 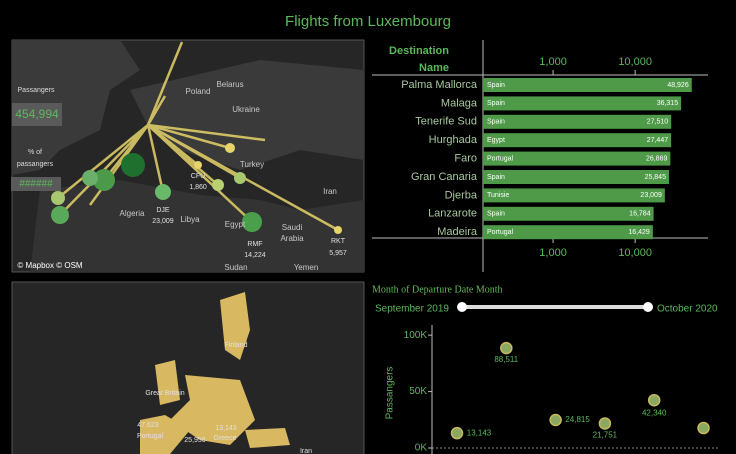 I want to click on map-label: RKT, so click(x=338, y=241).